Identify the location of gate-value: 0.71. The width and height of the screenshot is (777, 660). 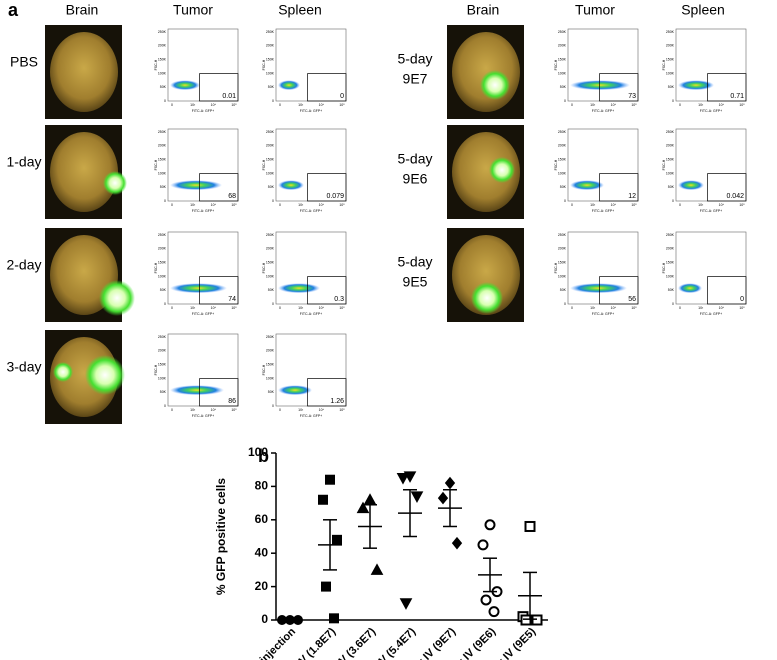
(737, 96).